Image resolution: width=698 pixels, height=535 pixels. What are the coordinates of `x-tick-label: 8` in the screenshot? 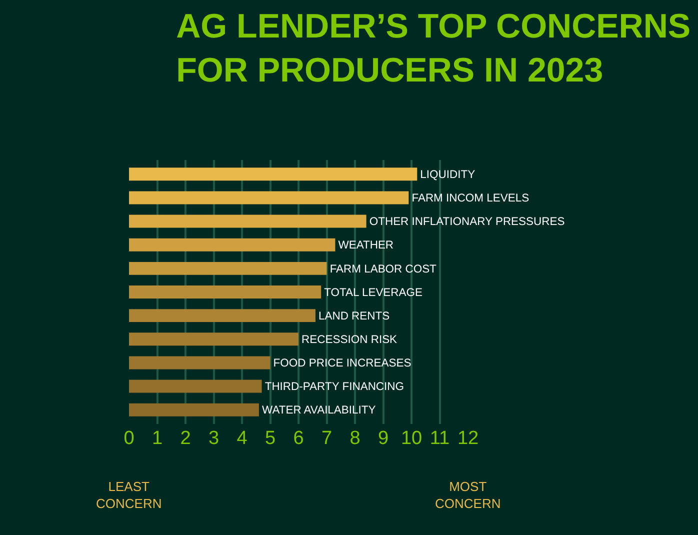 It's located at (355, 438).